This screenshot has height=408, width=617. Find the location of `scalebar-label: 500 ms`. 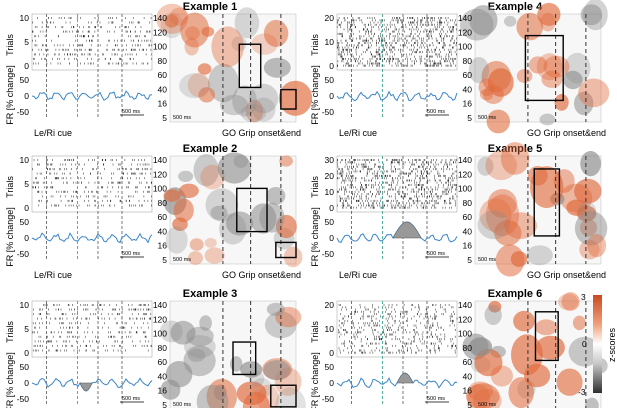

scalebar-label: 500 ms is located at coordinates (131, 112).